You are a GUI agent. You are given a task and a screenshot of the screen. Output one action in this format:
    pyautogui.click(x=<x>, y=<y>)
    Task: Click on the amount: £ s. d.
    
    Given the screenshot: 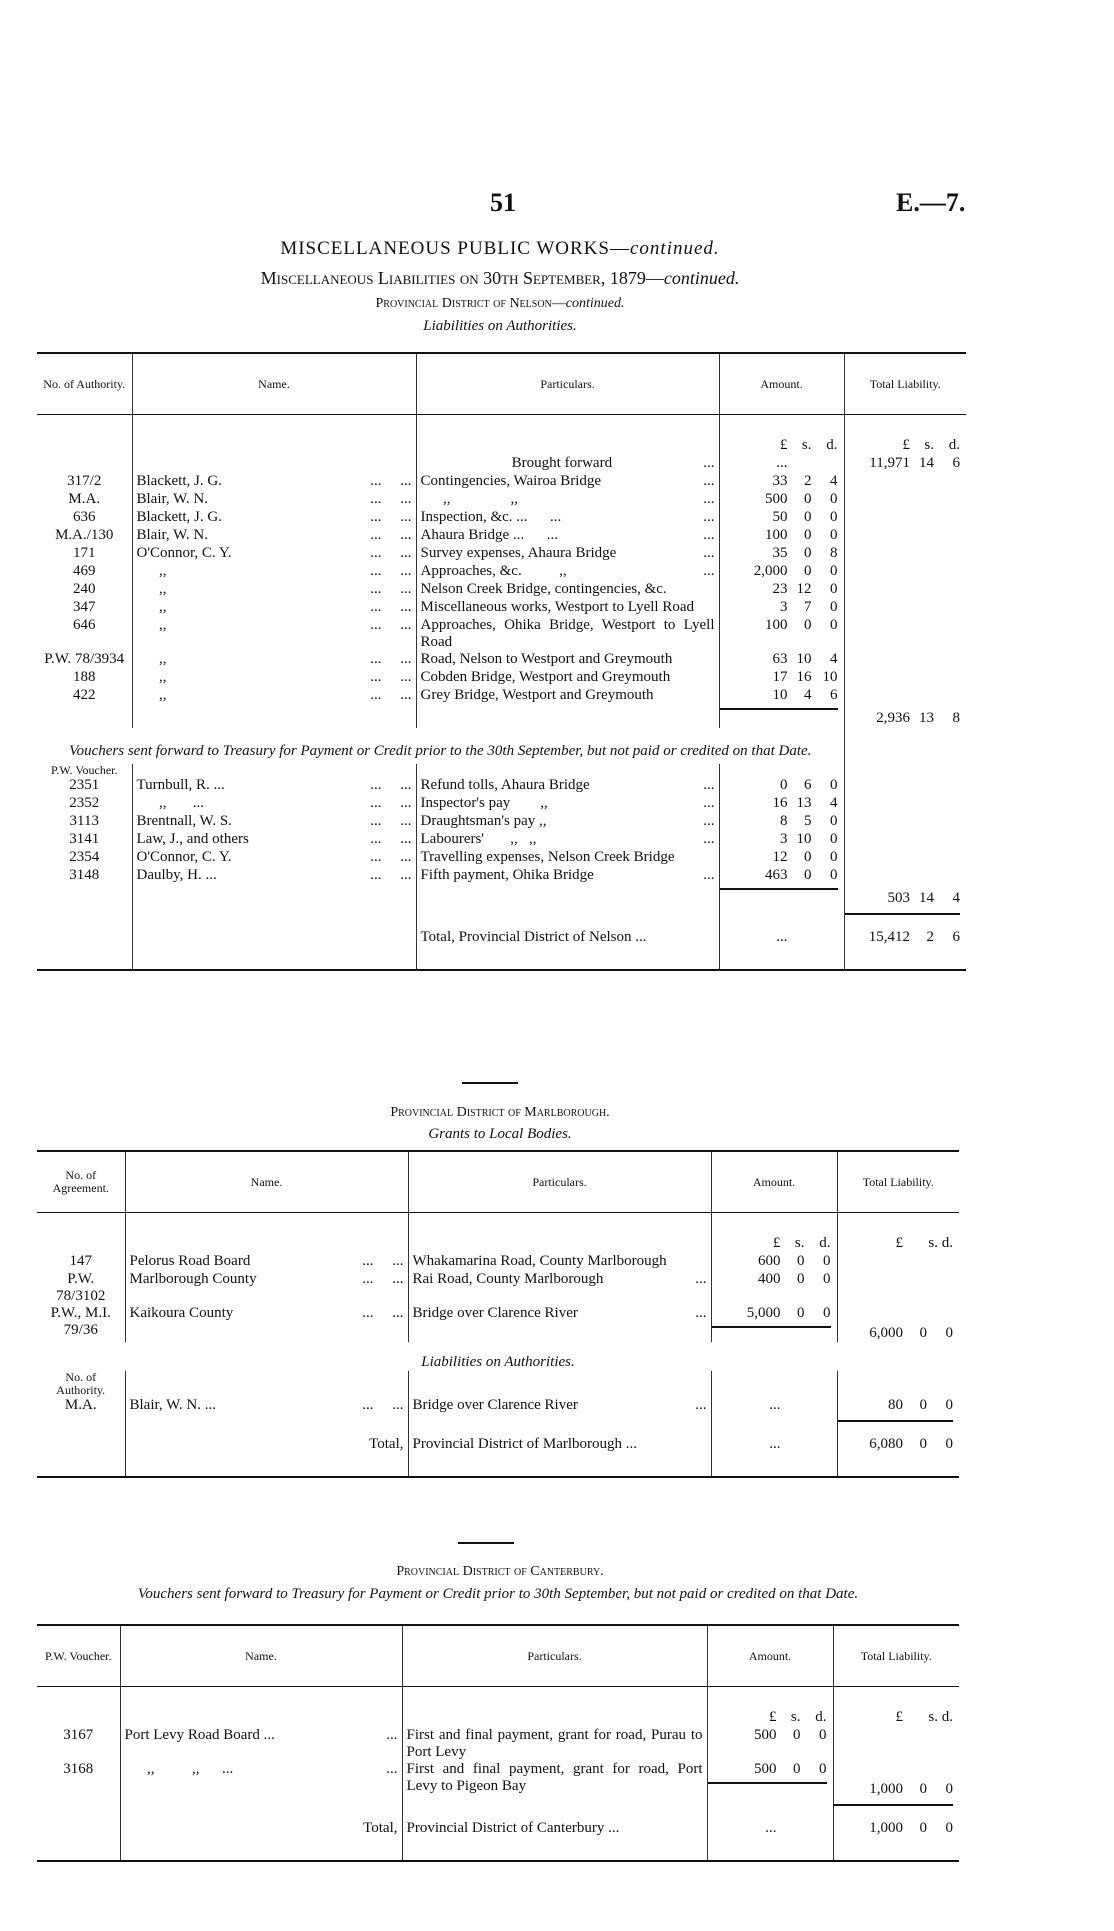 What is the action you would take?
    pyautogui.click(x=767, y=1717)
    